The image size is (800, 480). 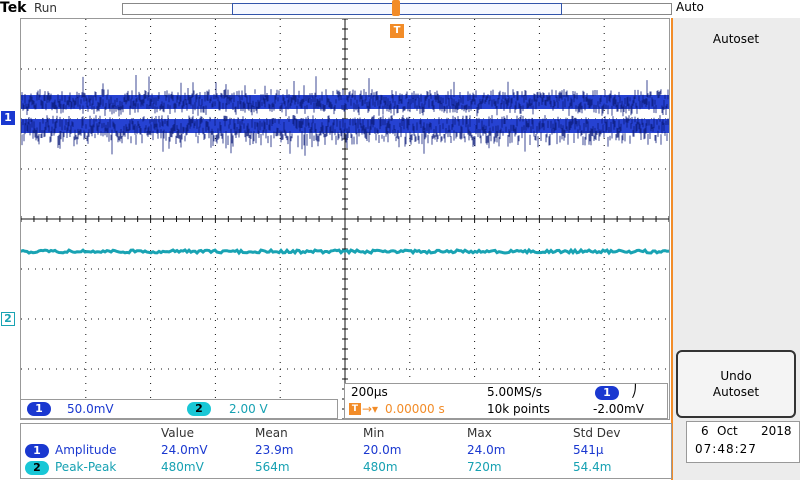 What do you see at coordinates (199, 409) in the screenshot?
I see `ch2-badge: 2` at bounding box center [199, 409].